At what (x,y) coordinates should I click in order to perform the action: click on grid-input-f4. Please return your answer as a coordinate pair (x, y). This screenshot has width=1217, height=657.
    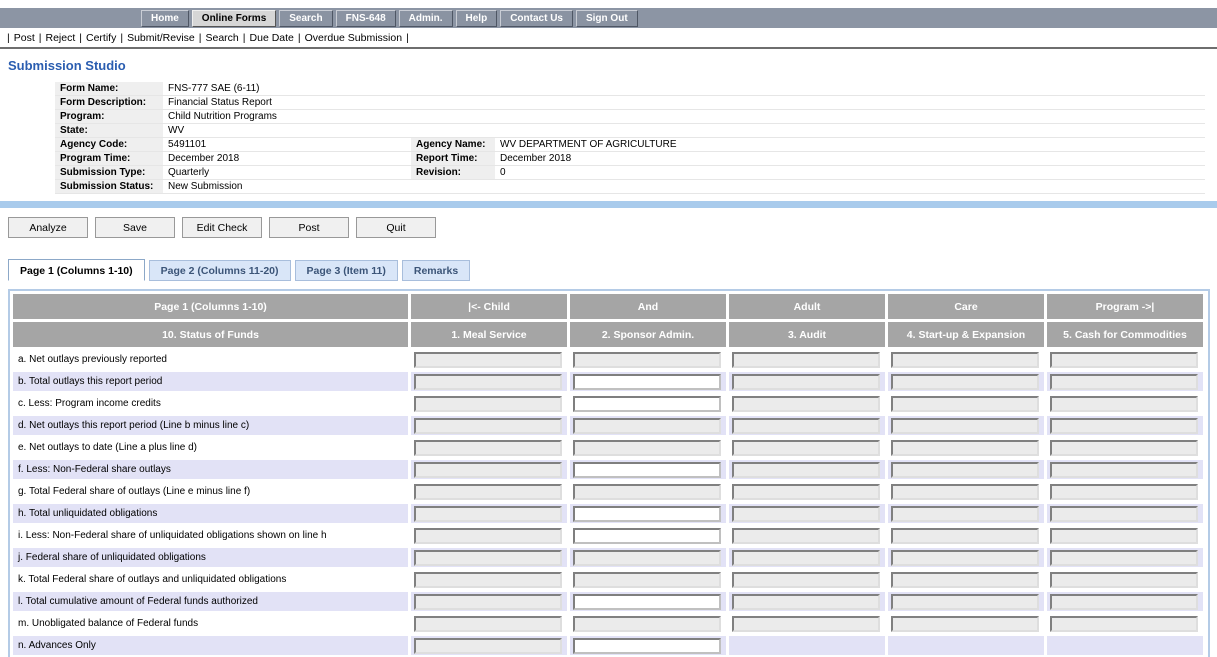
    Looking at the image, I should click on (965, 469).